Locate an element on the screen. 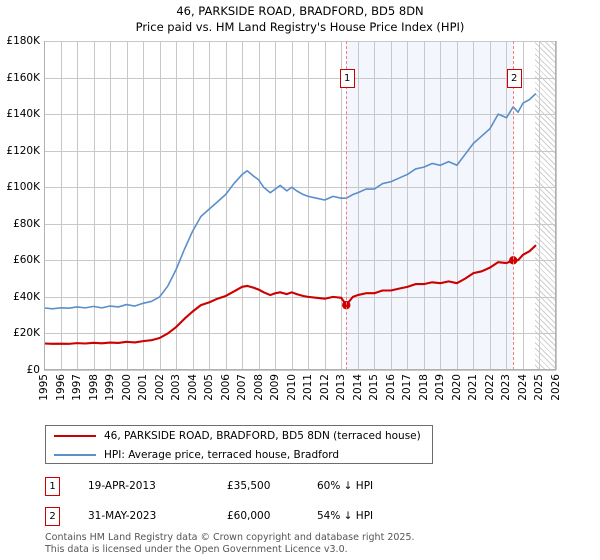 This screenshot has width=600, height=560. y-axis-tick-label: £60K is located at coordinates (26, 260).